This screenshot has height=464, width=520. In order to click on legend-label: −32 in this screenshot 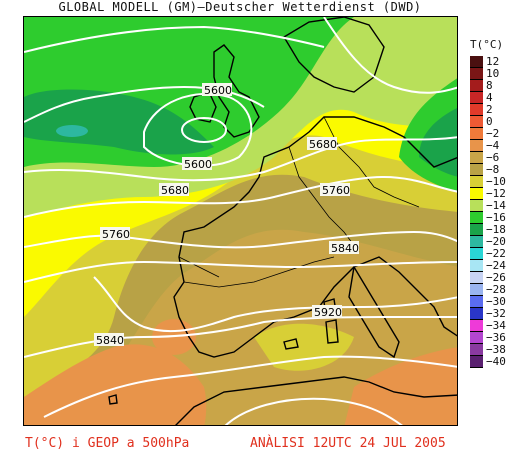, I will do `click(496, 313)`.